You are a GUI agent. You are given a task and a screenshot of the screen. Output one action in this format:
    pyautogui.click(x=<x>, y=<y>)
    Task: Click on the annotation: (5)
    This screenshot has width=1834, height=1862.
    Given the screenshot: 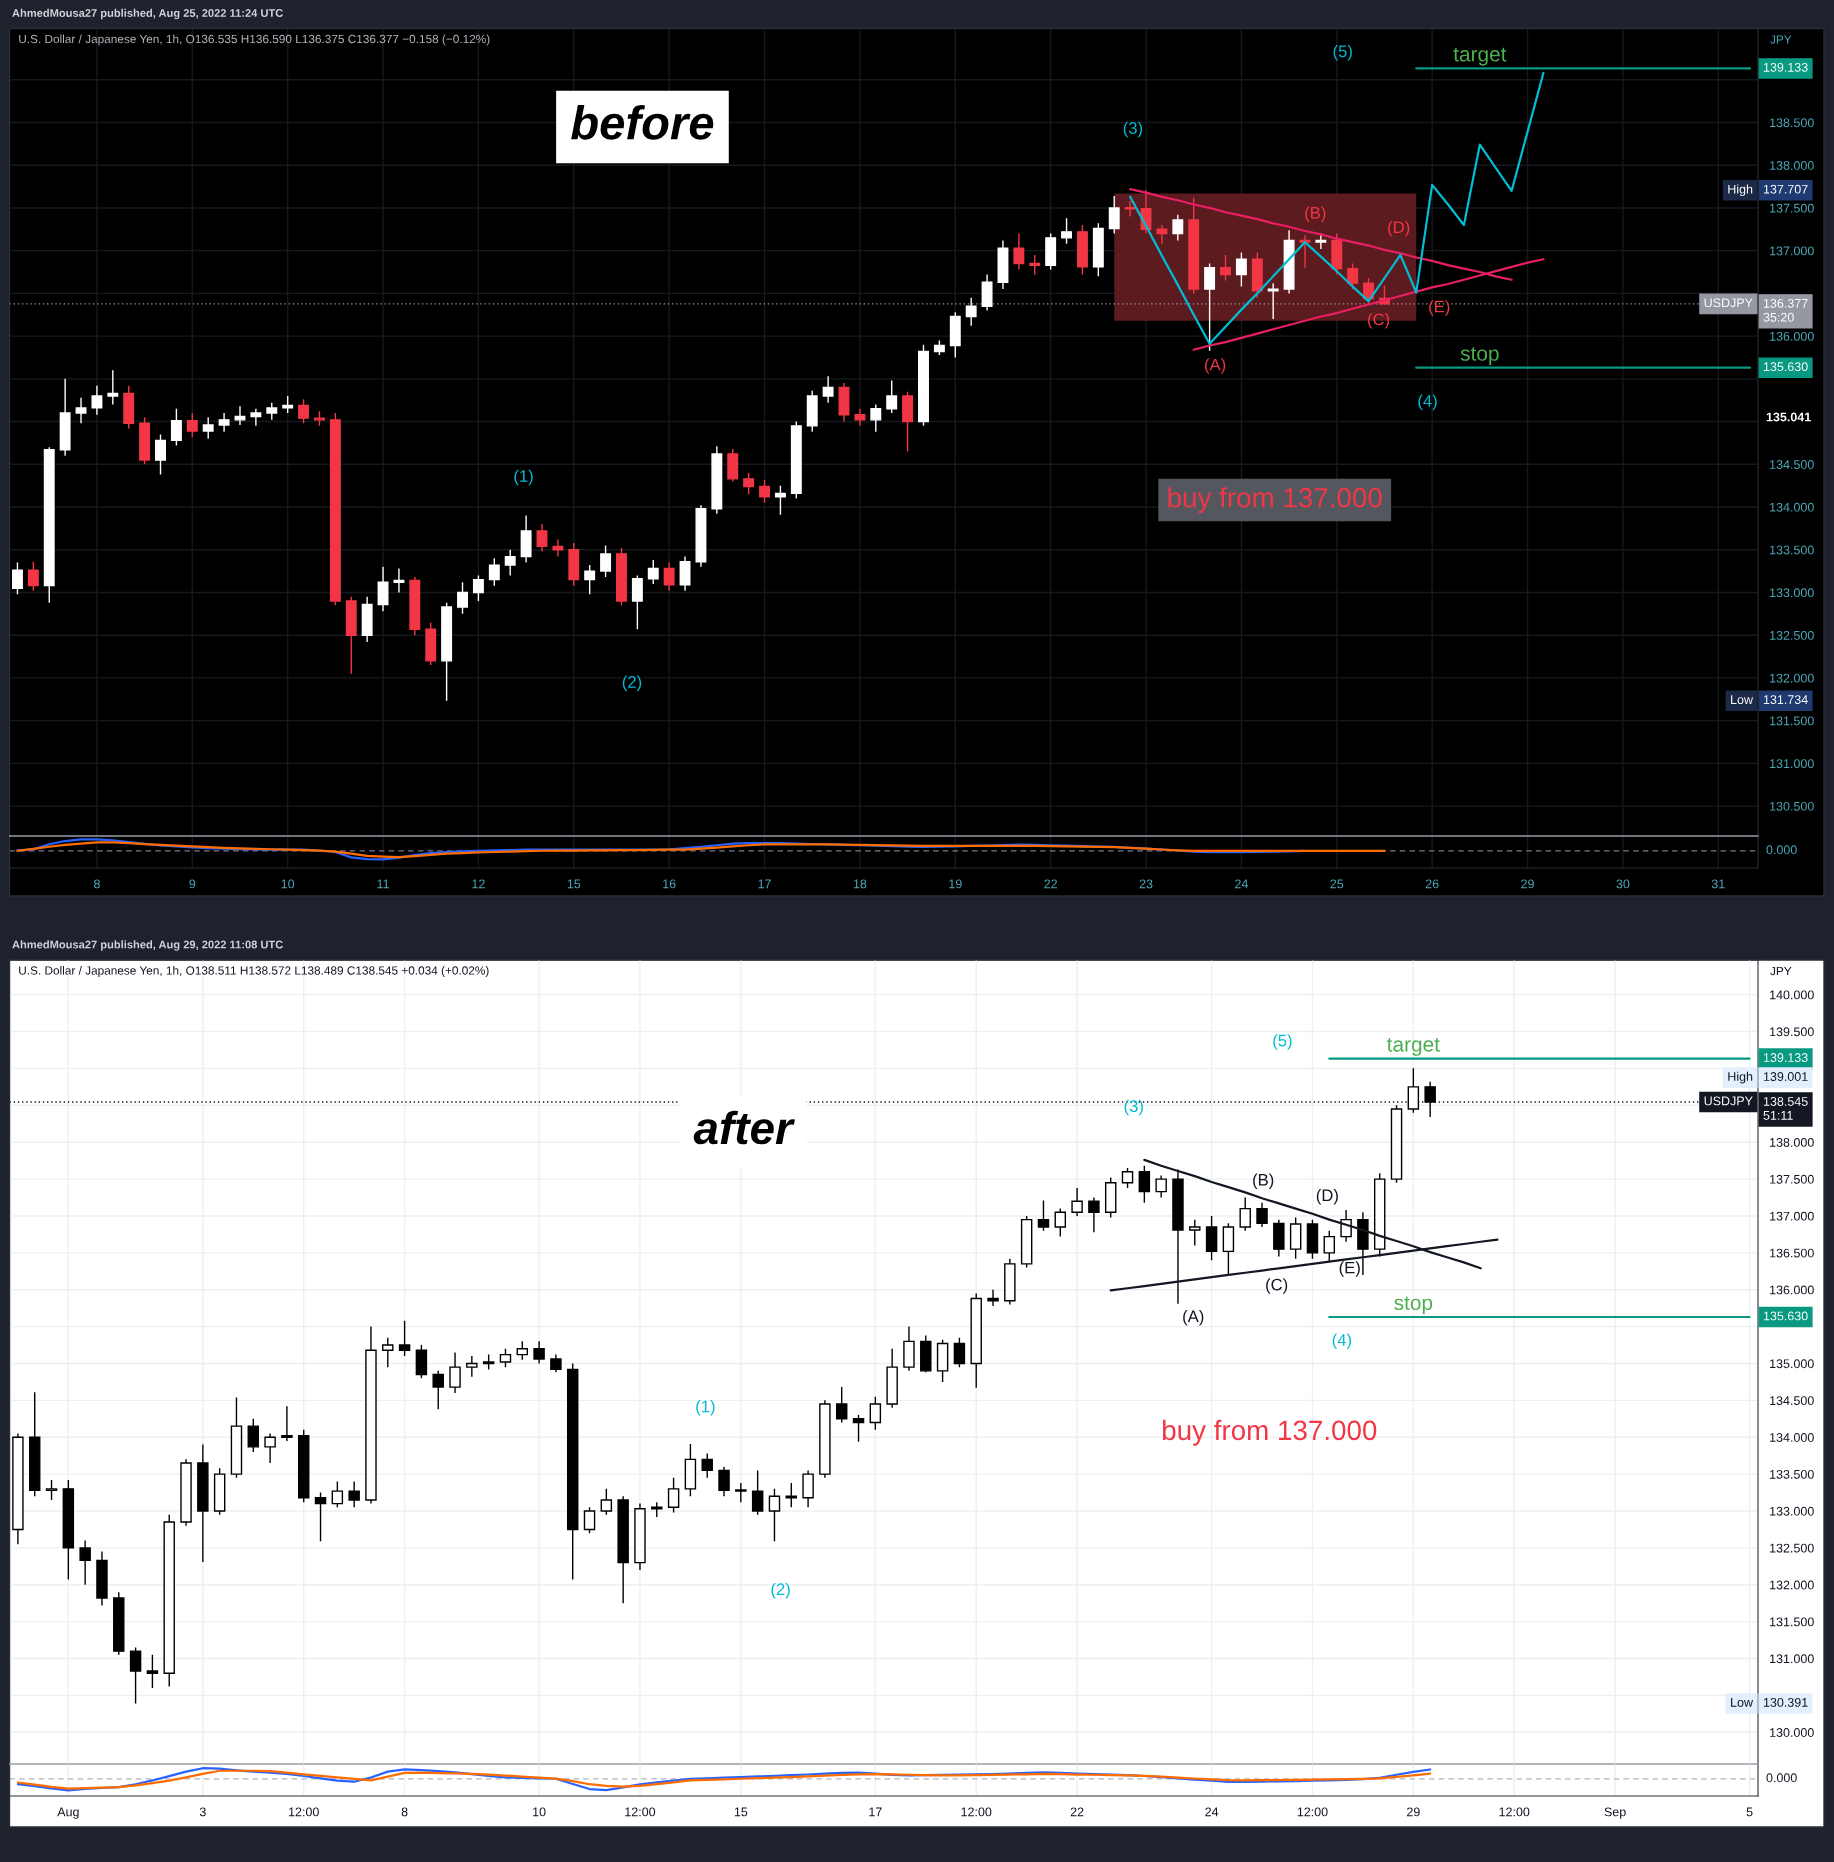 What is the action you would take?
    pyautogui.click(x=1282, y=1042)
    